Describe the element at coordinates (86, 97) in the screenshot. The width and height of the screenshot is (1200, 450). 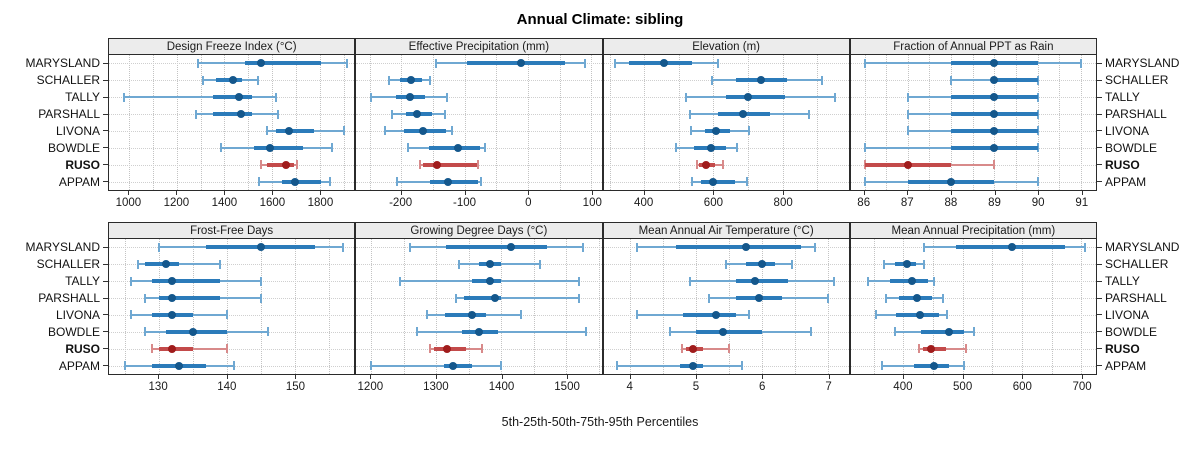
I see `site-label: TALLY` at that location.